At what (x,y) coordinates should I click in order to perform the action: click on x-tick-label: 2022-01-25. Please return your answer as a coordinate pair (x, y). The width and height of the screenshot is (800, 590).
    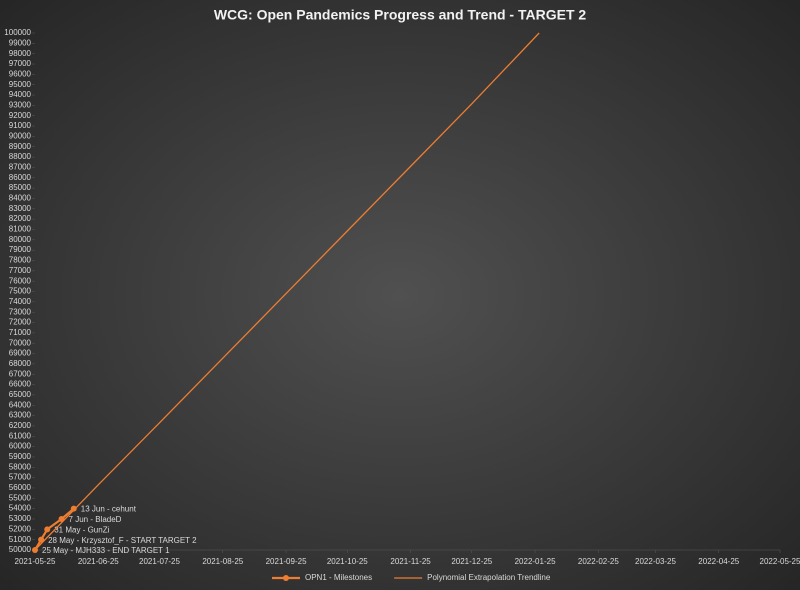
    Looking at the image, I should click on (535, 561).